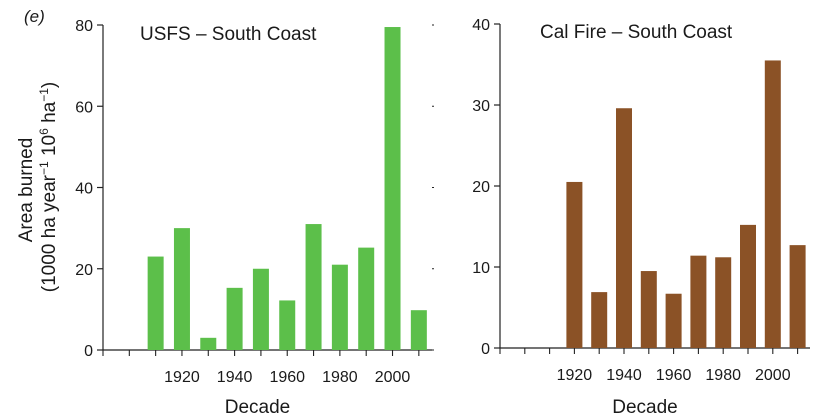  I want to click on usfs-y-tick-label: 20, so click(84, 270).